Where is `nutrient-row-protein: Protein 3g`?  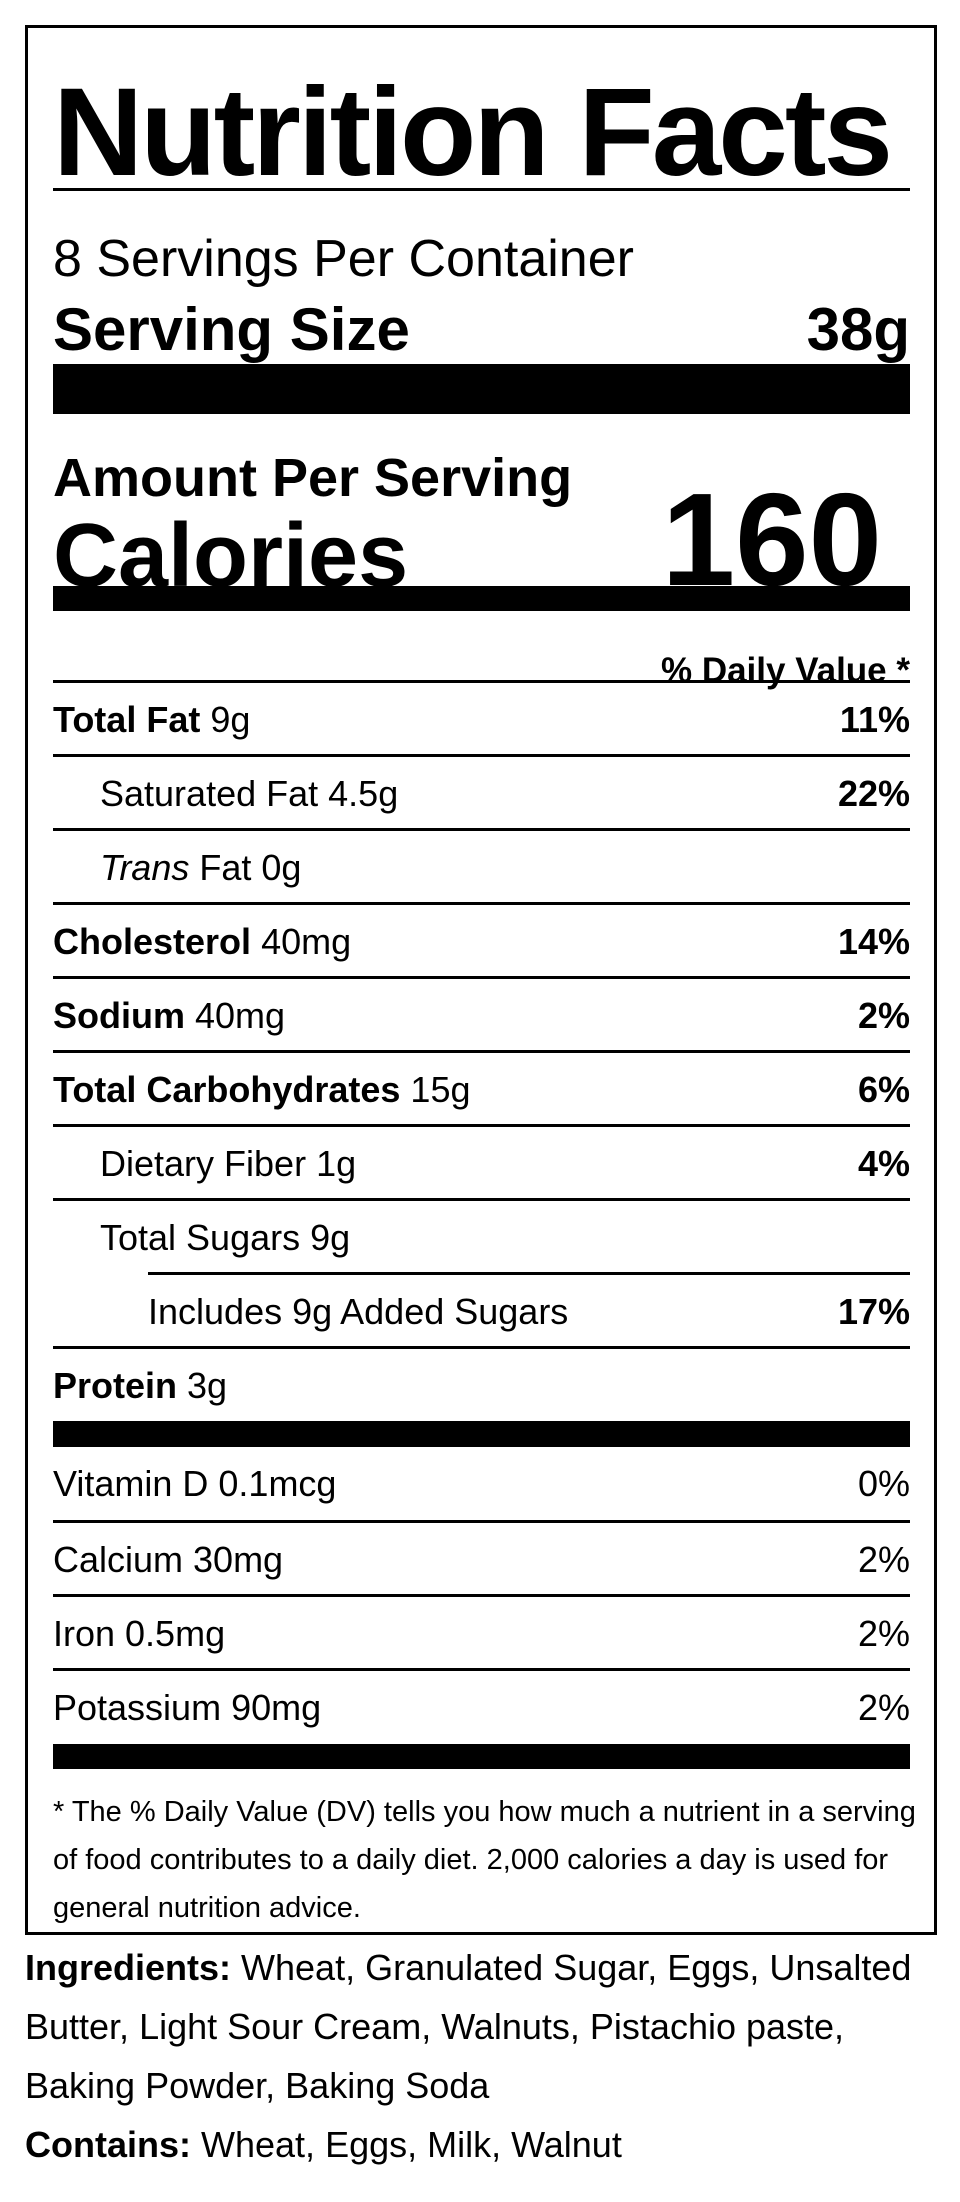
nutrient-row-protein: Protein 3g is located at coordinates (481, 1385).